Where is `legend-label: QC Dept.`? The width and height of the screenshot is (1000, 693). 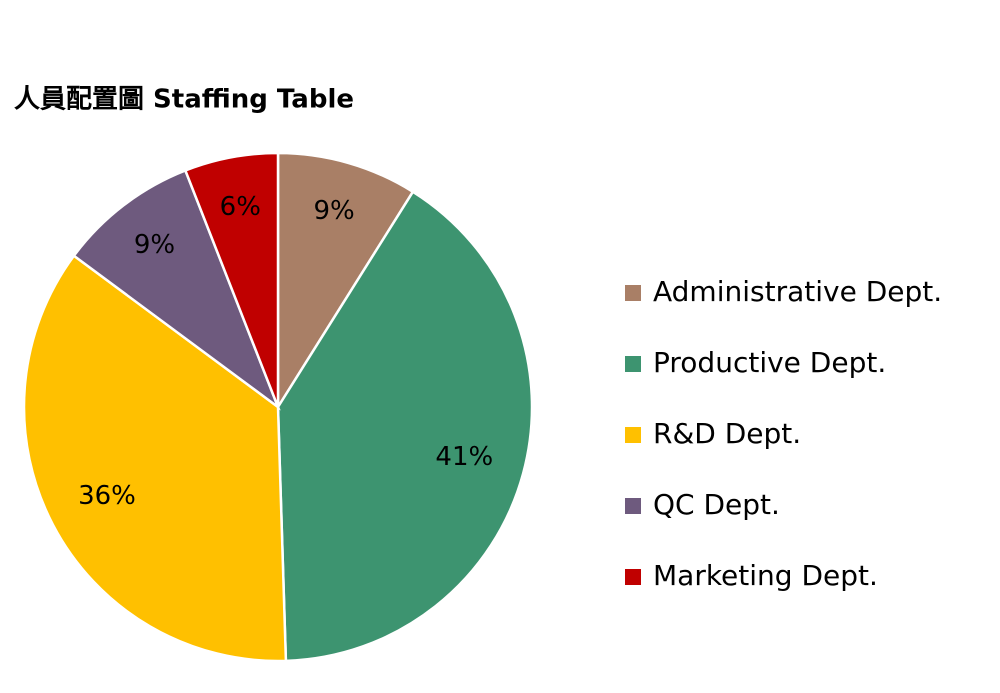 legend-label: QC Dept. is located at coordinates (716, 504).